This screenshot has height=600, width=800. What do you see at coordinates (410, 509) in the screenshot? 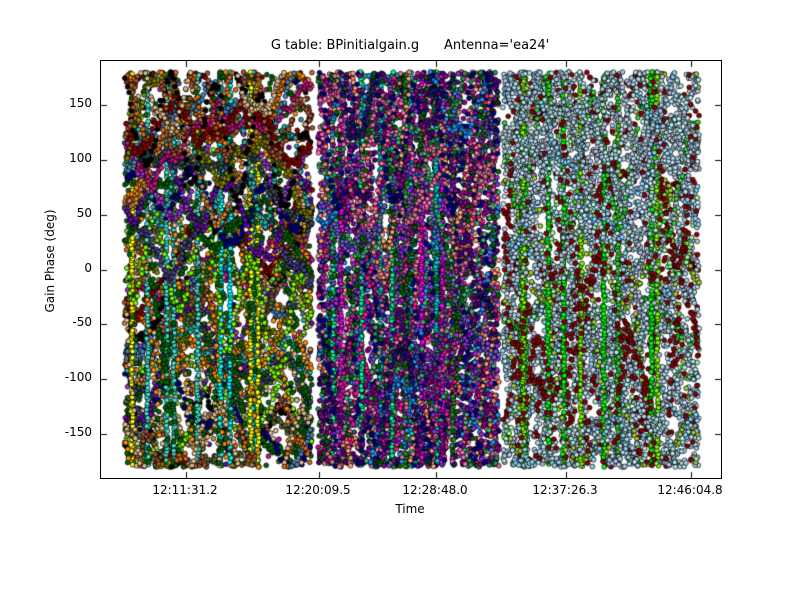
I see `x-axis-label: Time` at bounding box center [410, 509].